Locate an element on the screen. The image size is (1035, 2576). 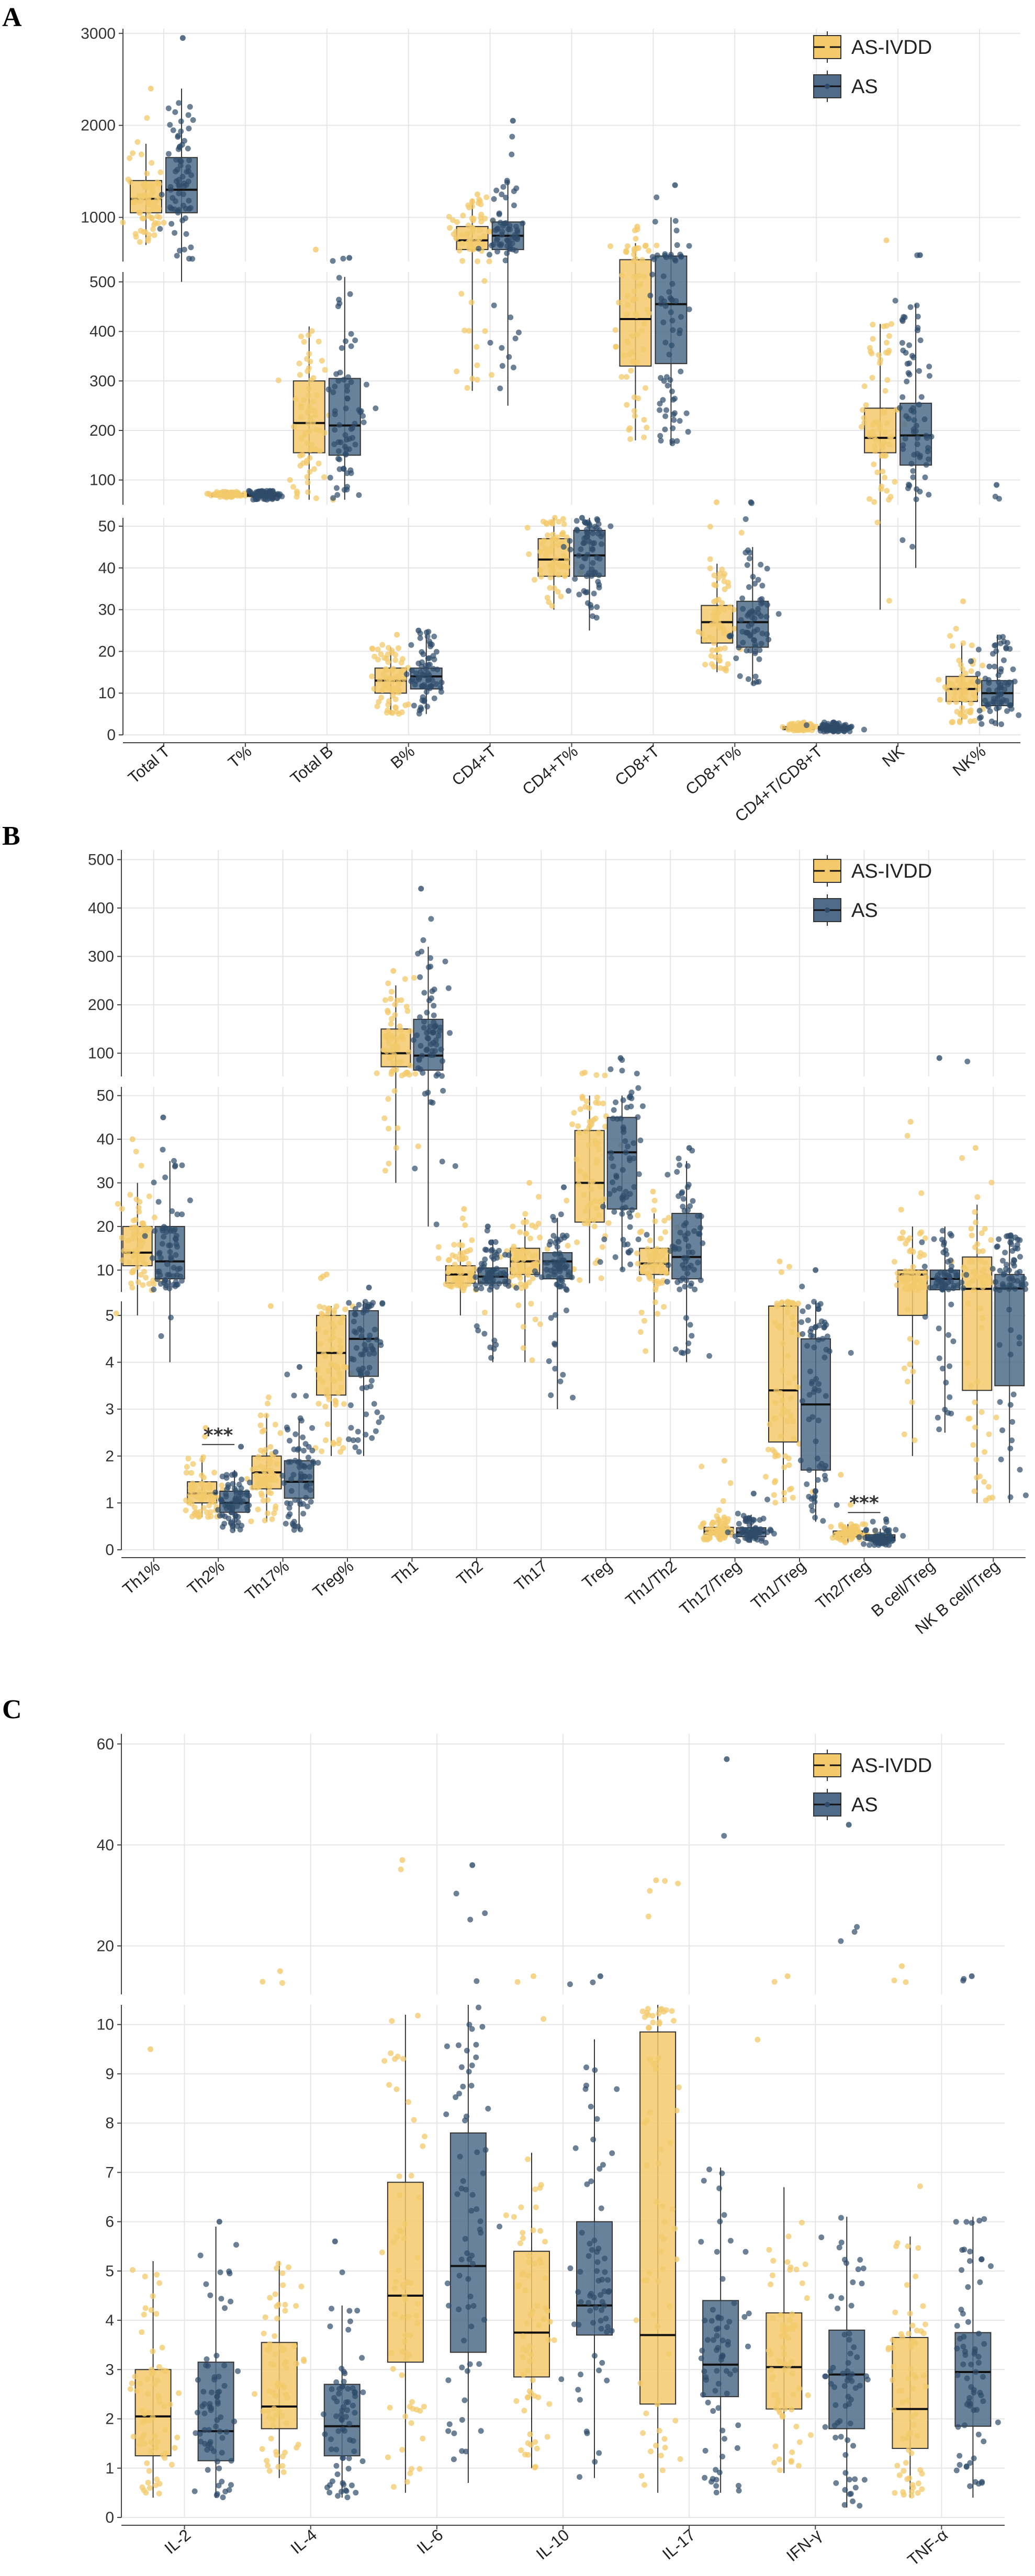
y-tick-label: 3000 is located at coordinates (98, 33).